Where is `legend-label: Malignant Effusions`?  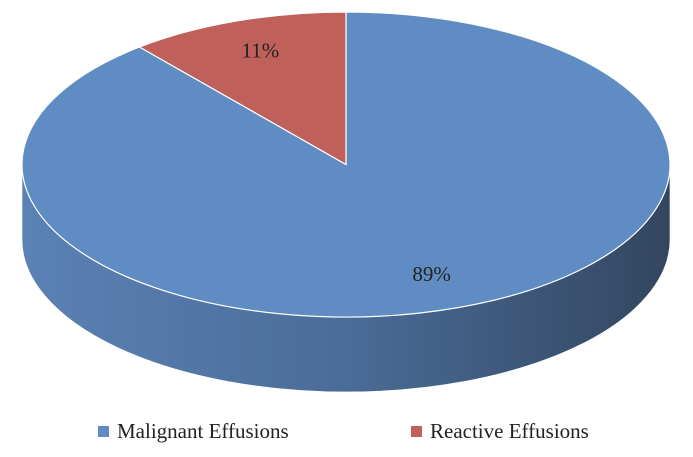 legend-label: Malignant Effusions is located at coordinates (203, 431).